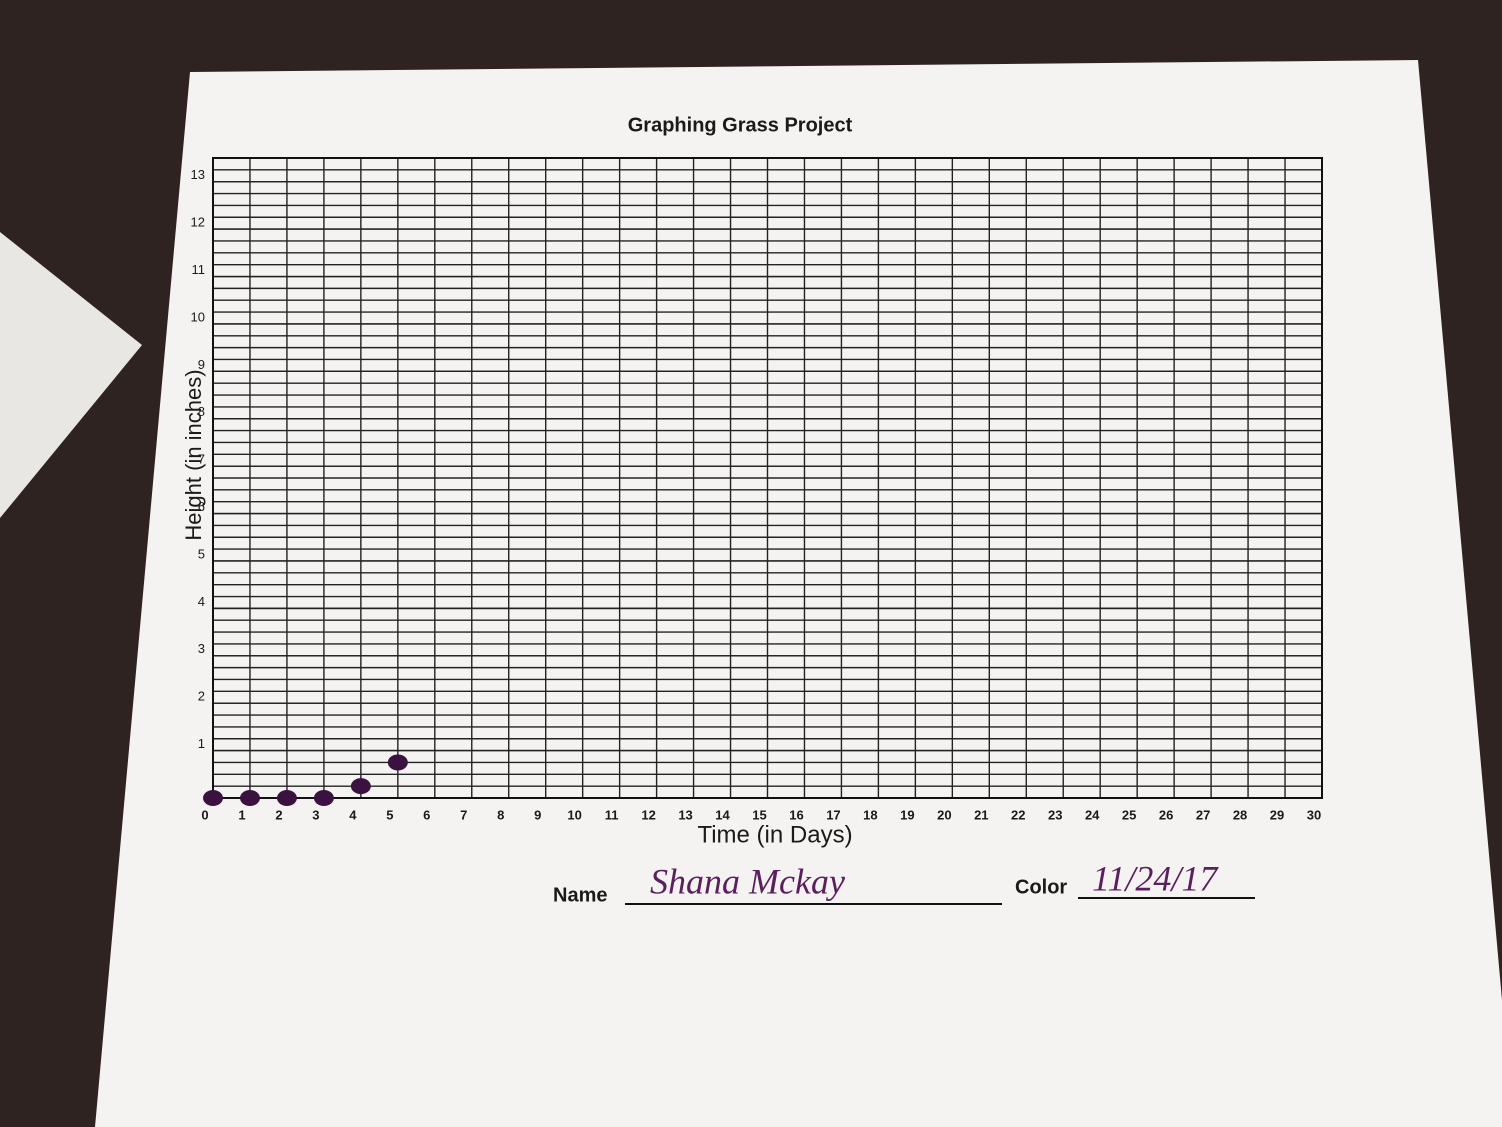  Describe the element at coordinates (201, 743) in the screenshot. I see `y-tick-label: 1` at that location.